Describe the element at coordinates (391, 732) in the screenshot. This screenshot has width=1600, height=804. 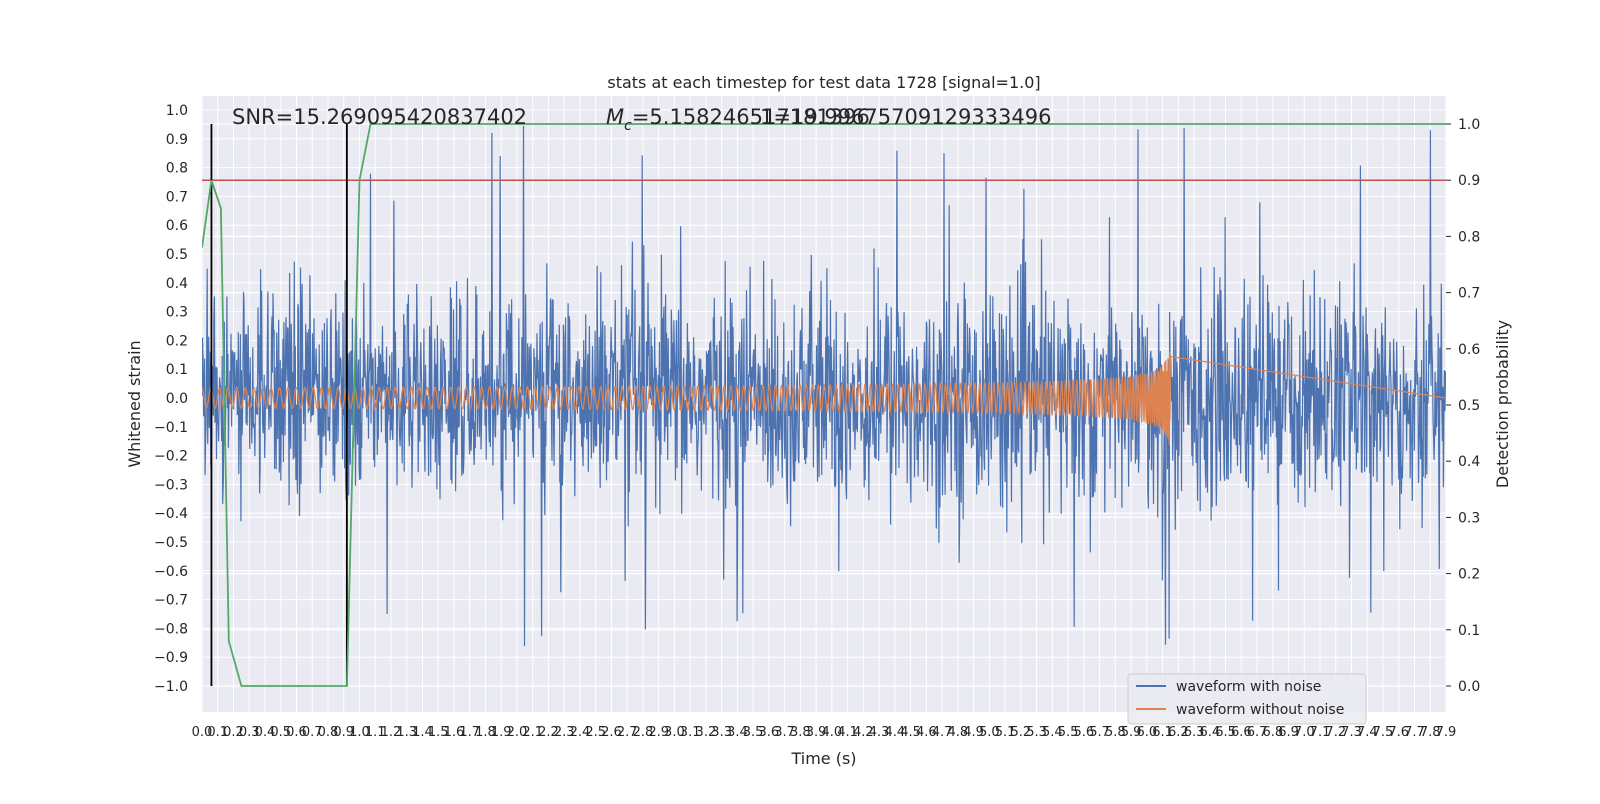
I see `x-tick-label: 1.2` at that location.